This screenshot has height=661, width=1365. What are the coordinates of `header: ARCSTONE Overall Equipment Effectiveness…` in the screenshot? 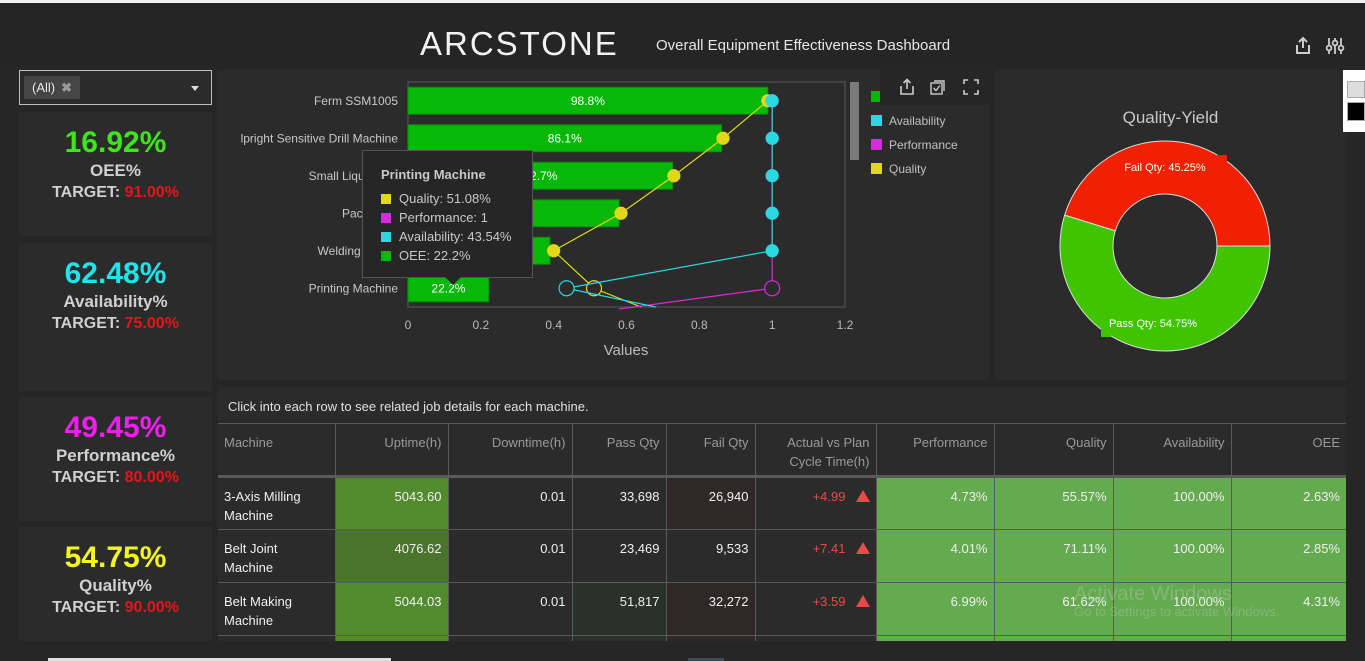 It's located at (682, 35).